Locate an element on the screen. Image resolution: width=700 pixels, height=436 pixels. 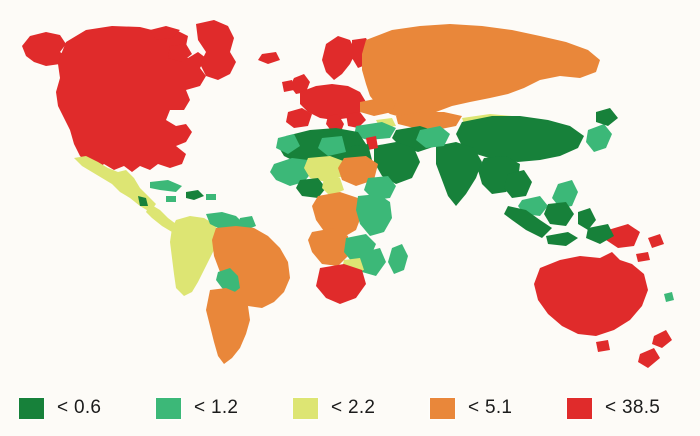
region-china is located at coordinates (520, 139).